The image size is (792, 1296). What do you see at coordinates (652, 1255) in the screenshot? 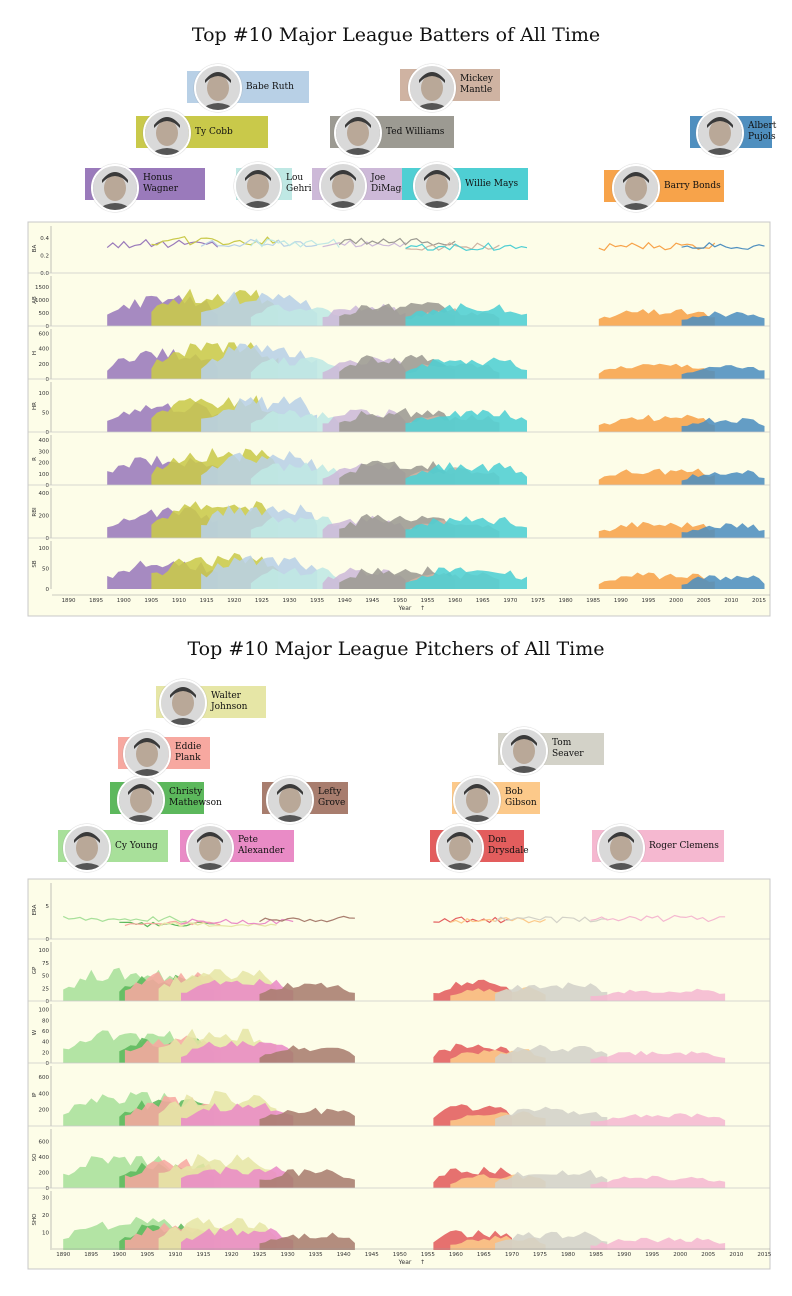
I see `x-tick-label: 1995` at bounding box center [652, 1255].